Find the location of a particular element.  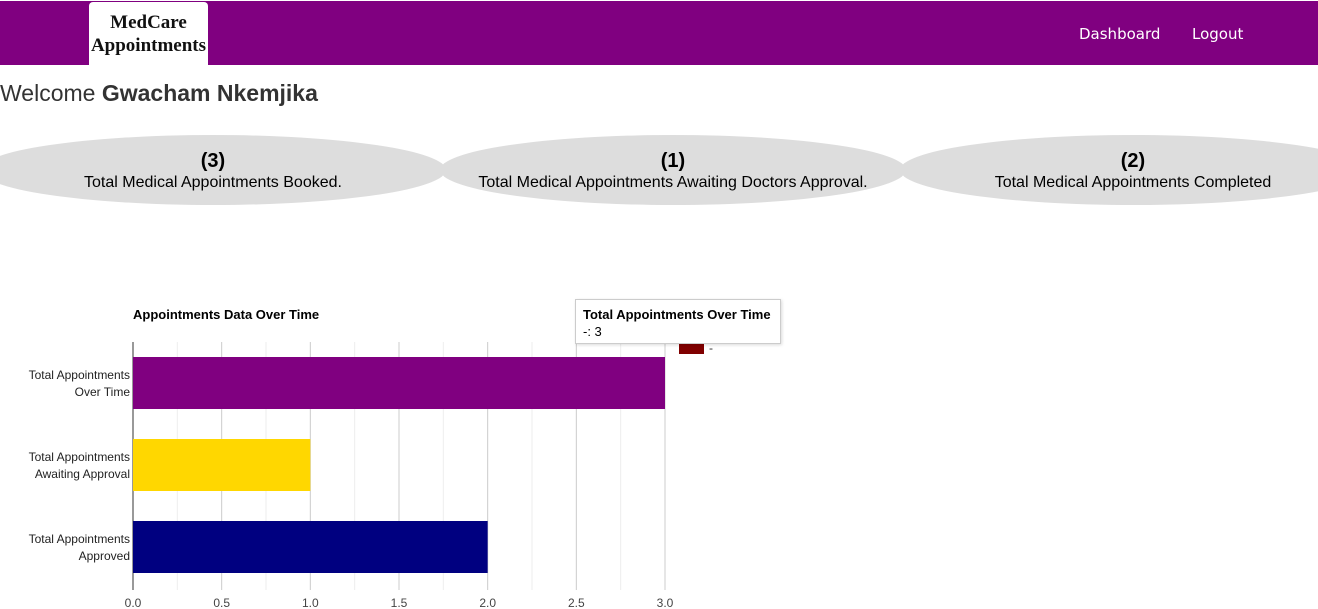

legend-label: - is located at coordinates (711, 348).